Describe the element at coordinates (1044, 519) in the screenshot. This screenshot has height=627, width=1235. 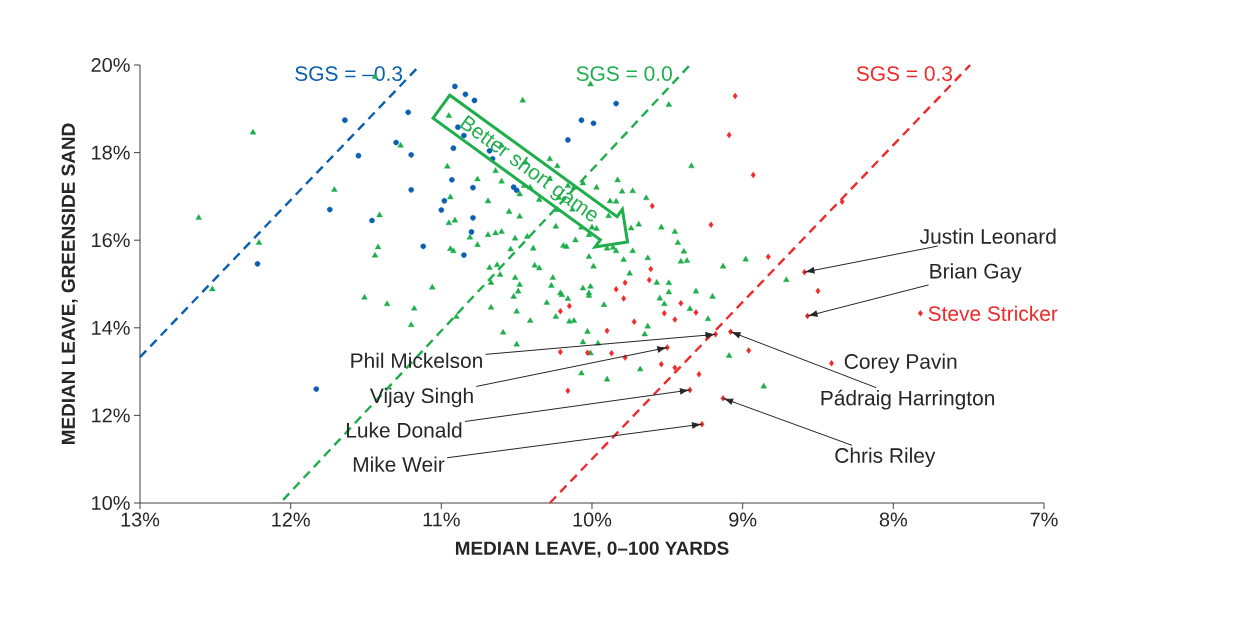
I see `x-tick-label: 7%` at that location.